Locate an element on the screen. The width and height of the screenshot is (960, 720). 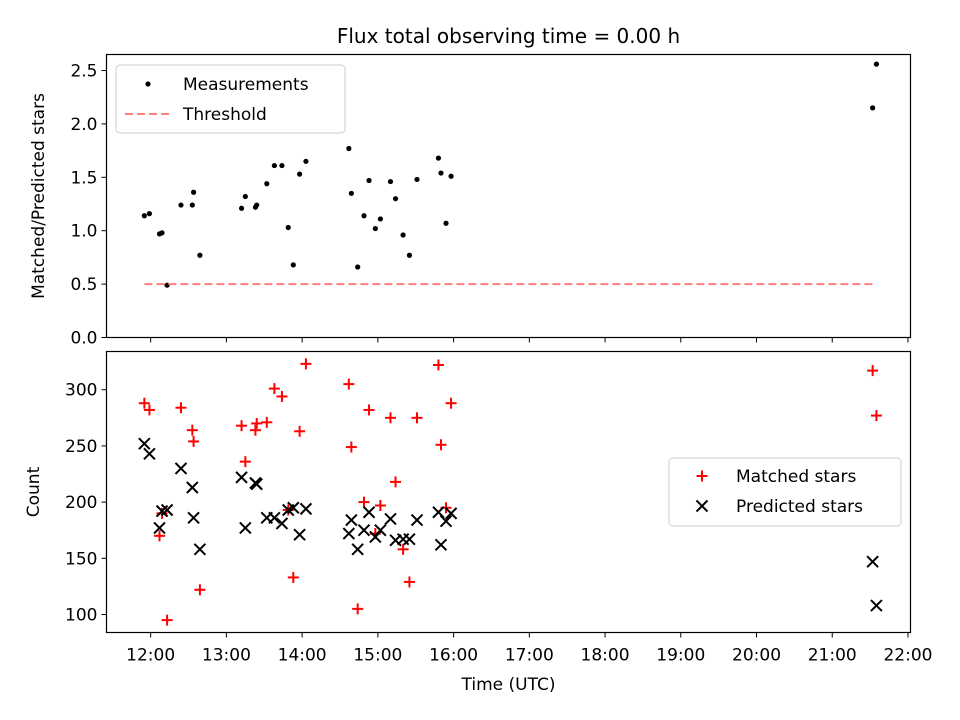
top-y-tick-label: 1.0 is located at coordinates (83, 232).